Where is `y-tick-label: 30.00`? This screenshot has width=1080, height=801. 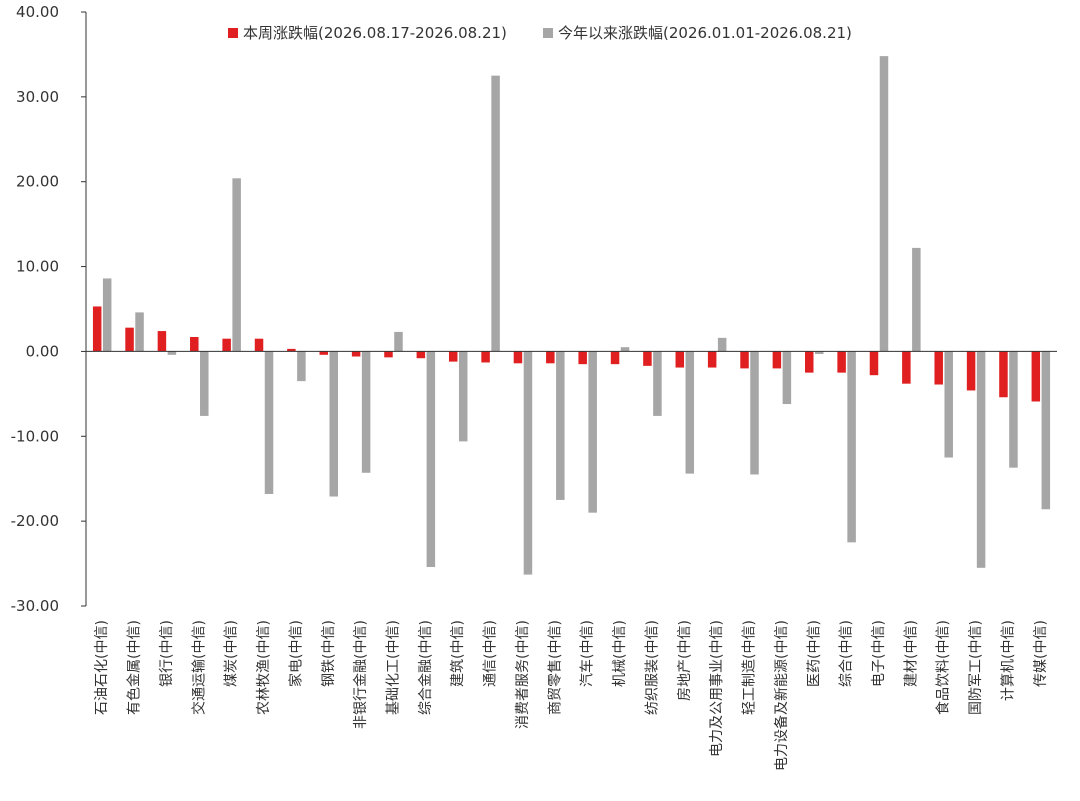 y-tick-label: 30.00 is located at coordinates (37, 97).